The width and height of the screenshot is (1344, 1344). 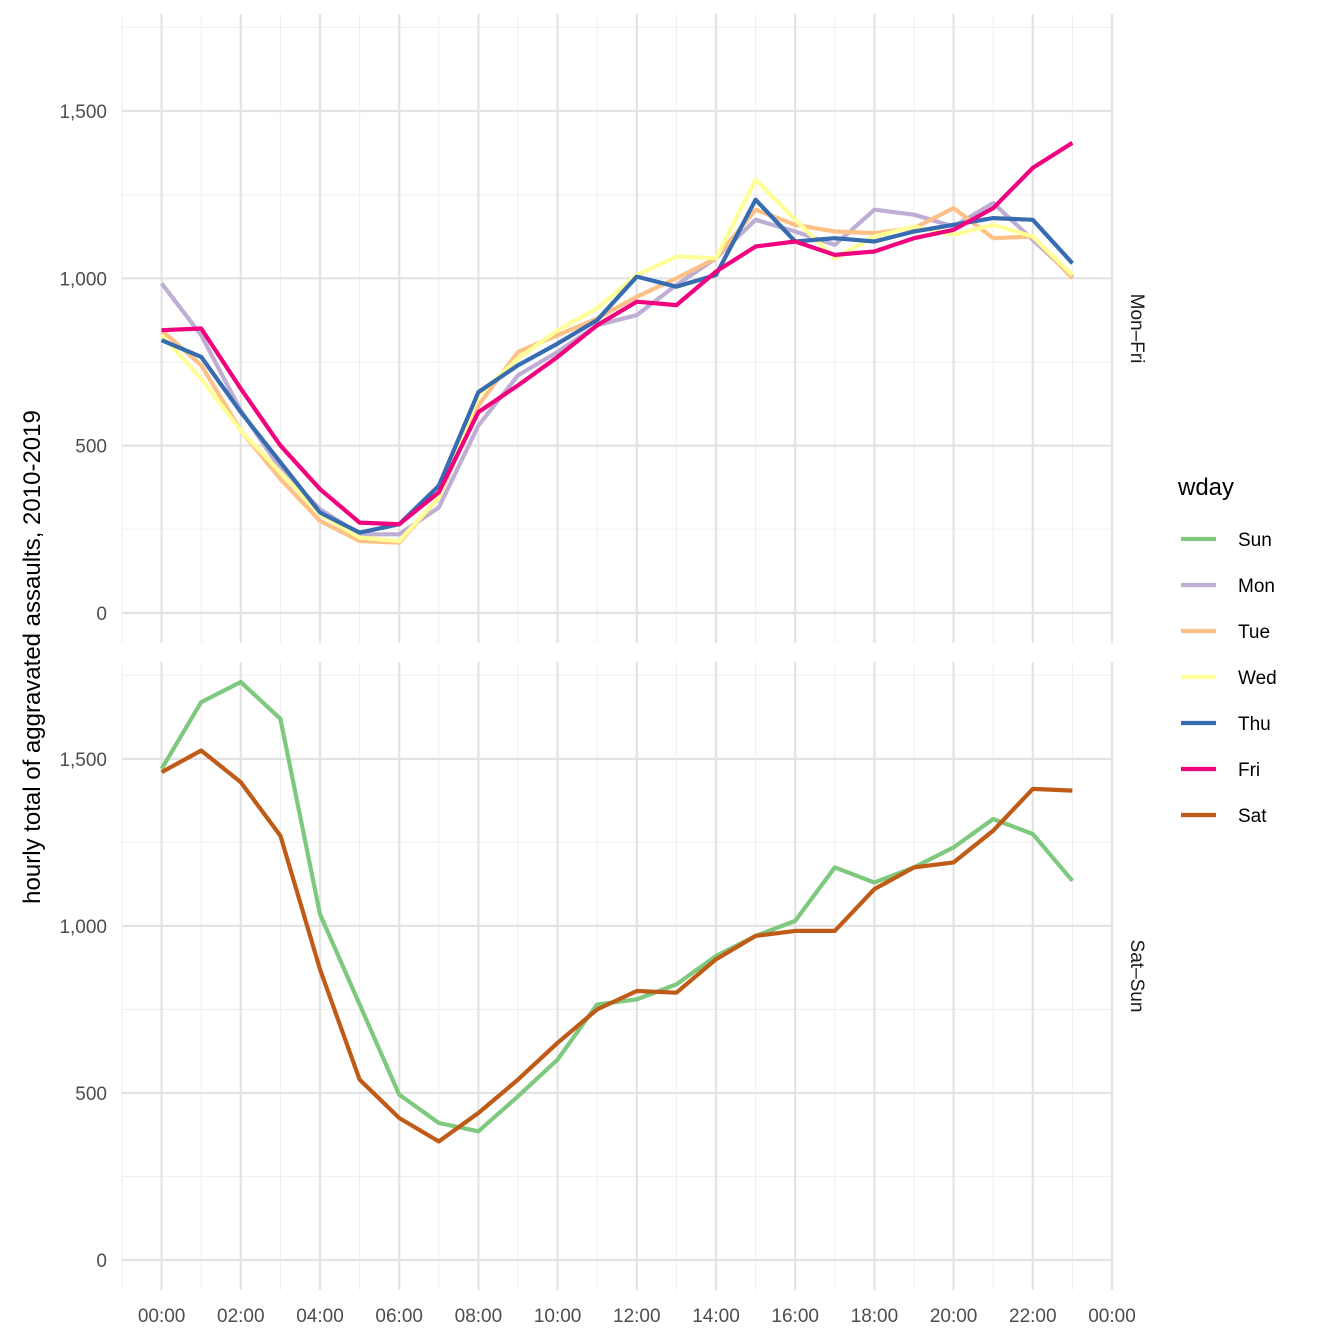 What do you see at coordinates (875, 1316) in the screenshot?
I see `x-tick-label: 18:00` at bounding box center [875, 1316].